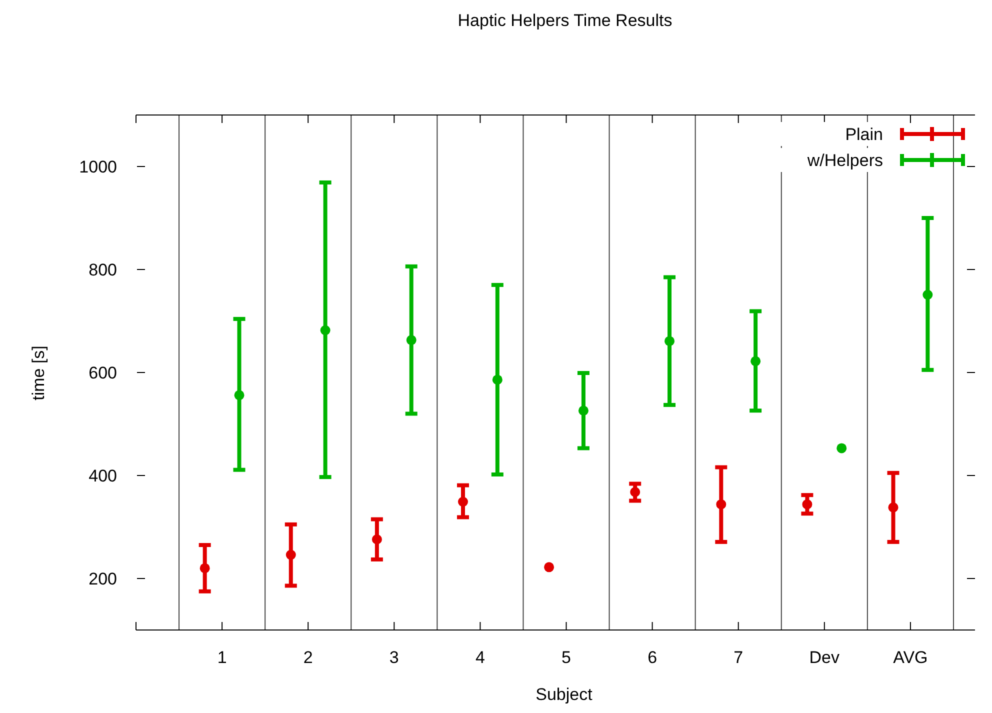 The image size is (992, 713). What do you see at coordinates (308, 657) in the screenshot?
I see `x-tick-label: 2` at bounding box center [308, 657].